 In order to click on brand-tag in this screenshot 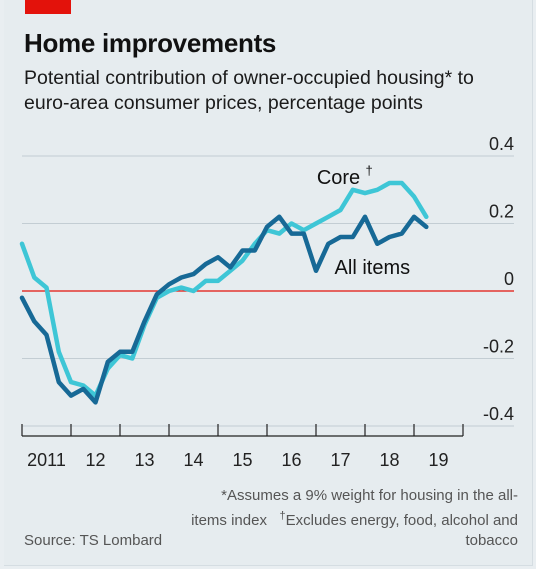, I will do `click(48, 7)`.